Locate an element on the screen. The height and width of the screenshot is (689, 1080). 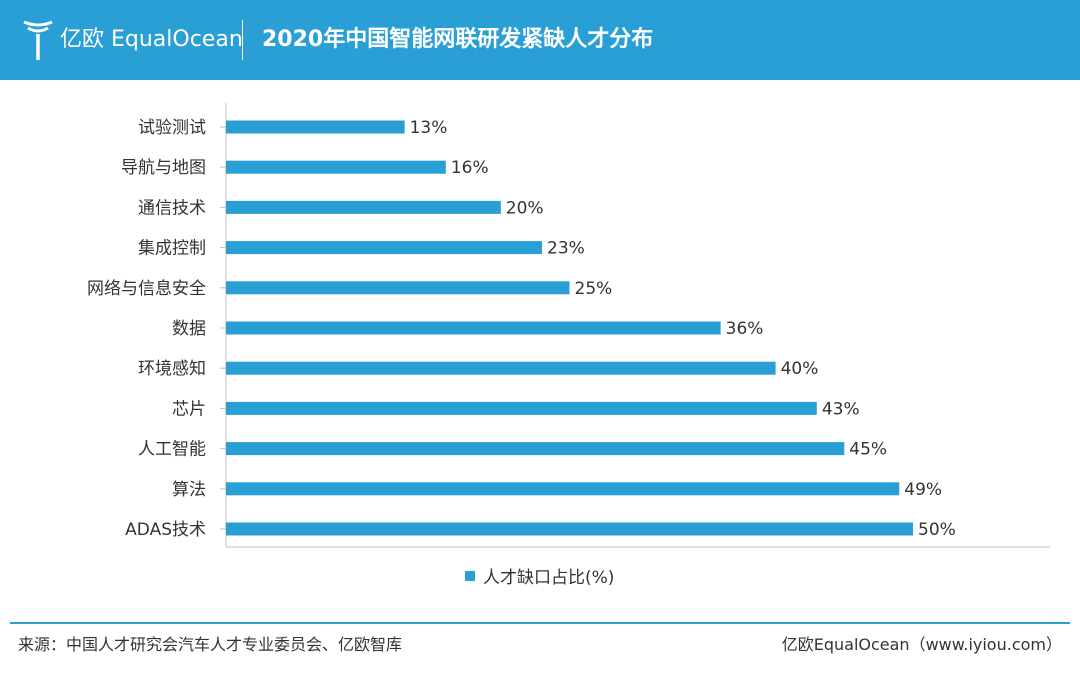
category-label: 算法 is located at coordinates (189, 490).